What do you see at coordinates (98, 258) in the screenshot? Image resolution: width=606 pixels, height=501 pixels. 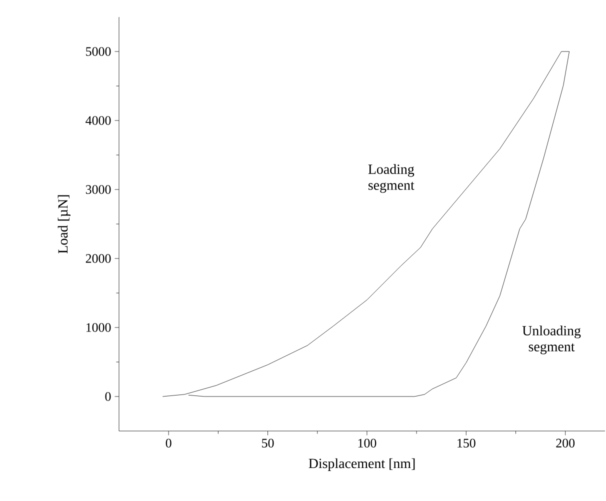 I see `y-tick-label: 2000` at bounding box center [98, 258].